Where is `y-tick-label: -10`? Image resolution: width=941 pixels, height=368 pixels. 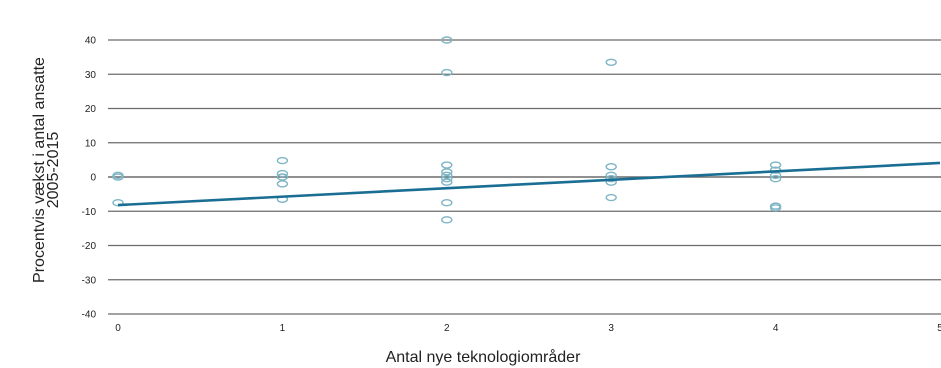
y-tick-label: -10 is located at coordinates (89, 212).